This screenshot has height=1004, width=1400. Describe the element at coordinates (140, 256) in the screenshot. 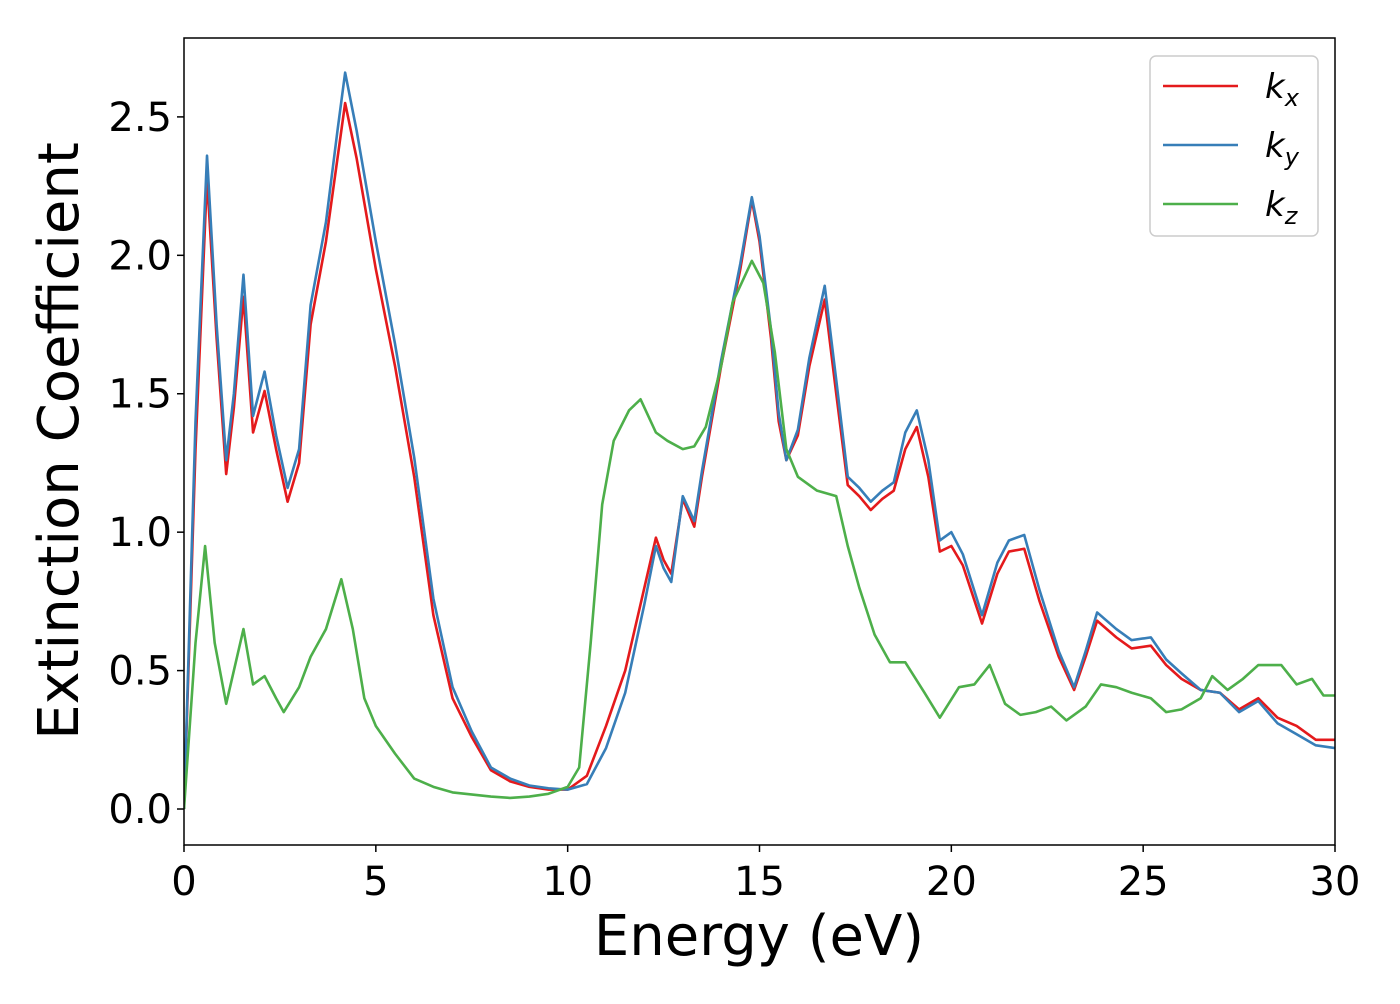

I see `y-tick-label: 2.0` at that location.